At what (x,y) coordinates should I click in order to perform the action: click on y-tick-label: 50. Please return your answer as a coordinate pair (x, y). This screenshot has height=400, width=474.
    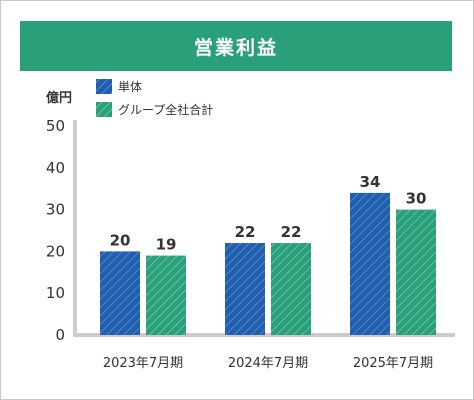
    Looking at the image, I should click on (55, 126).